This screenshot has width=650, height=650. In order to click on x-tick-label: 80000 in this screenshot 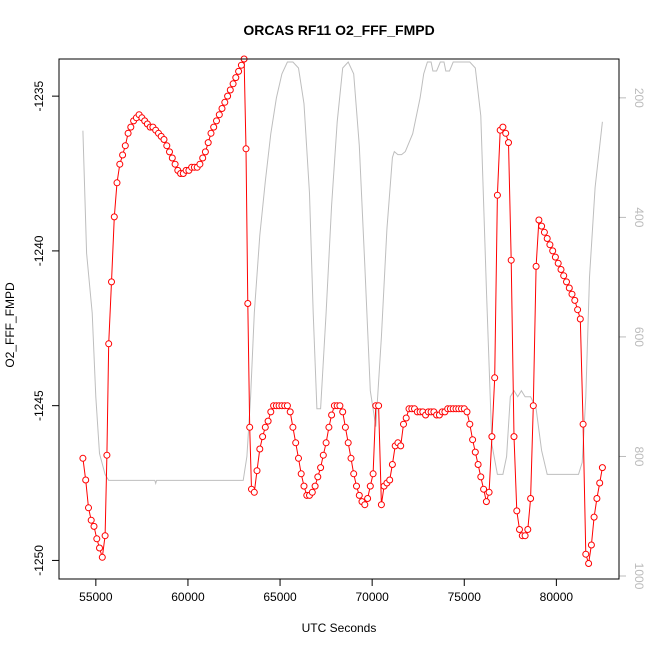, I will do `click(557, 597)`.